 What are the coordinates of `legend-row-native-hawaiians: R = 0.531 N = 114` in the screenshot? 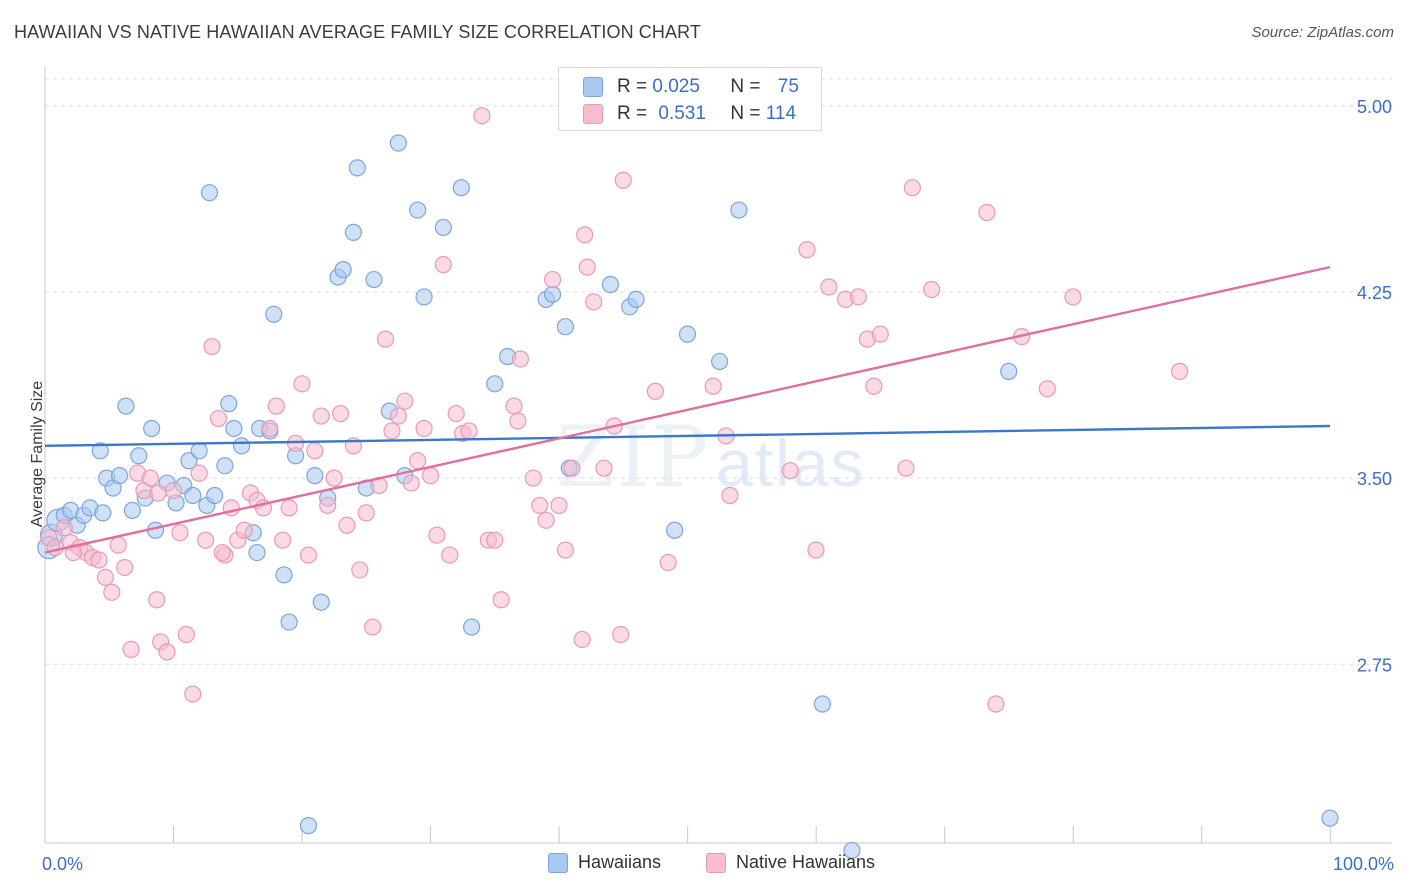 It's located at (689, 114).